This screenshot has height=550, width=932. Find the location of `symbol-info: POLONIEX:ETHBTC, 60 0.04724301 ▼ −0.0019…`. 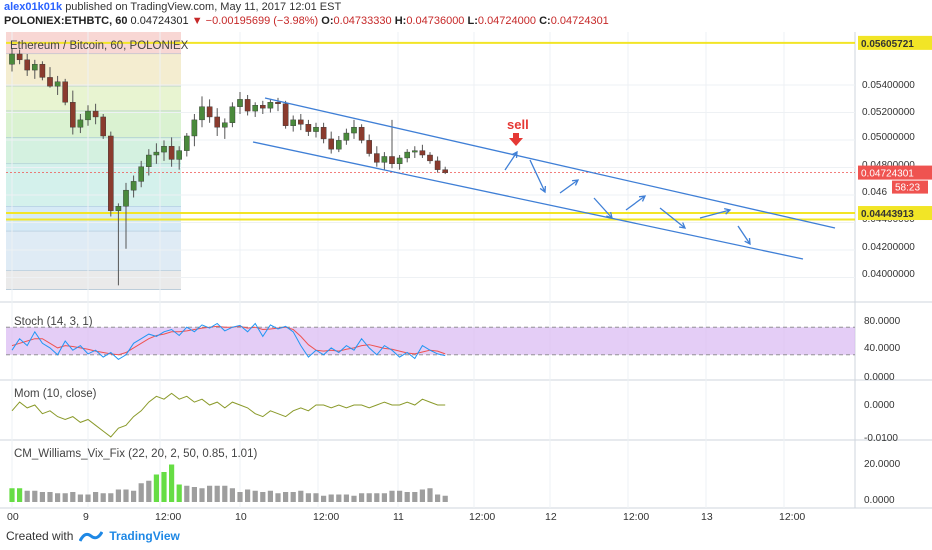

symbol-info: POLONIEX:ETHBTC, 60 0.04724301 ▼ −0.0019… is located at coordinates (306, 21).